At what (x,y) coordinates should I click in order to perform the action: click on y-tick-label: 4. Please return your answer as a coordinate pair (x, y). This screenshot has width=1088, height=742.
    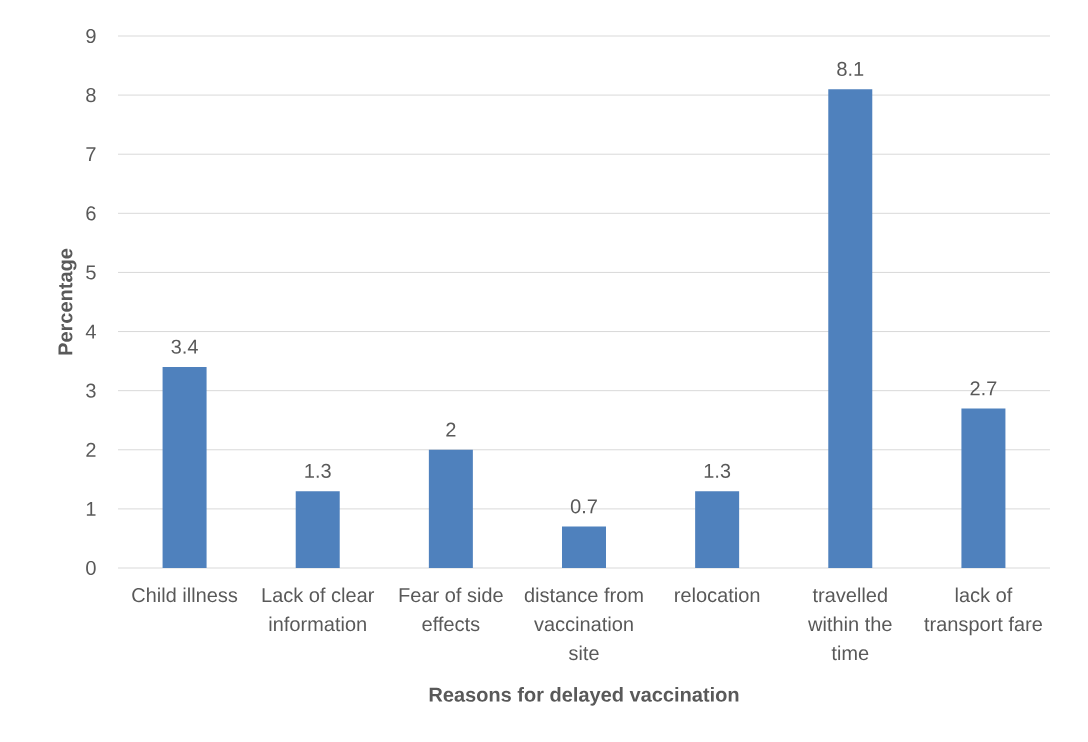
    Looking at the image, I should click on (90, 331).